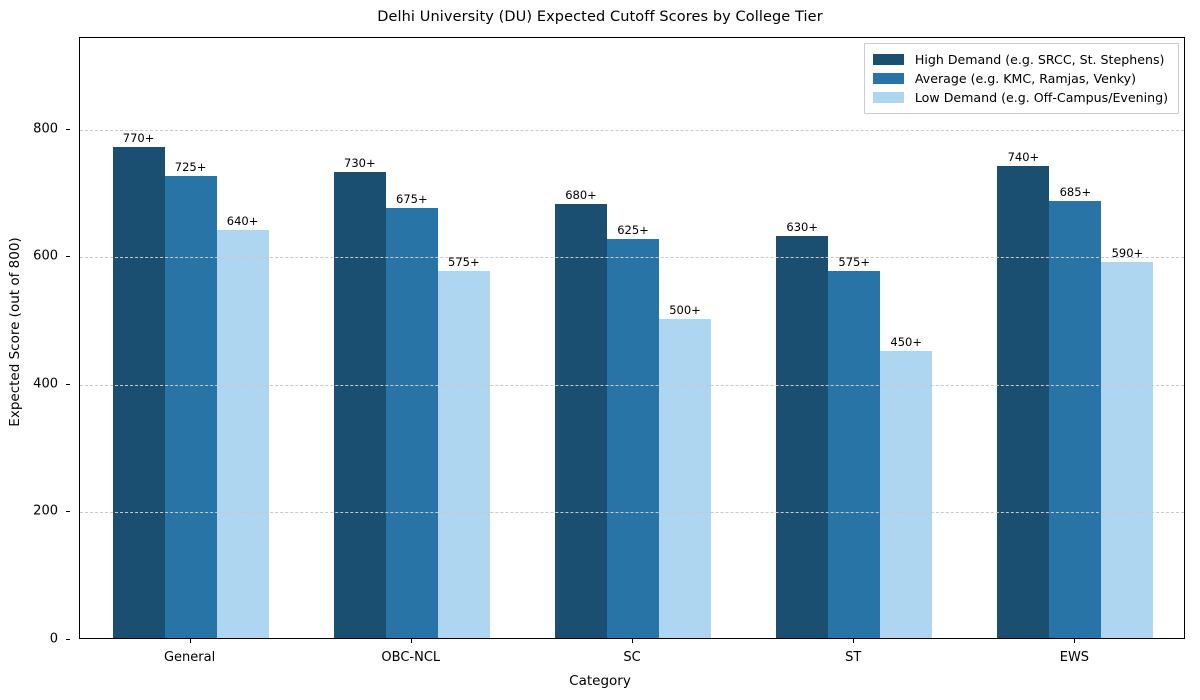 The height and width of the screenshot is (700, 1200). What do you see at coordinates (45, 129) in the screenshot?
I see `y-axis-tick-label: 800` at bounding box center [45, 129].